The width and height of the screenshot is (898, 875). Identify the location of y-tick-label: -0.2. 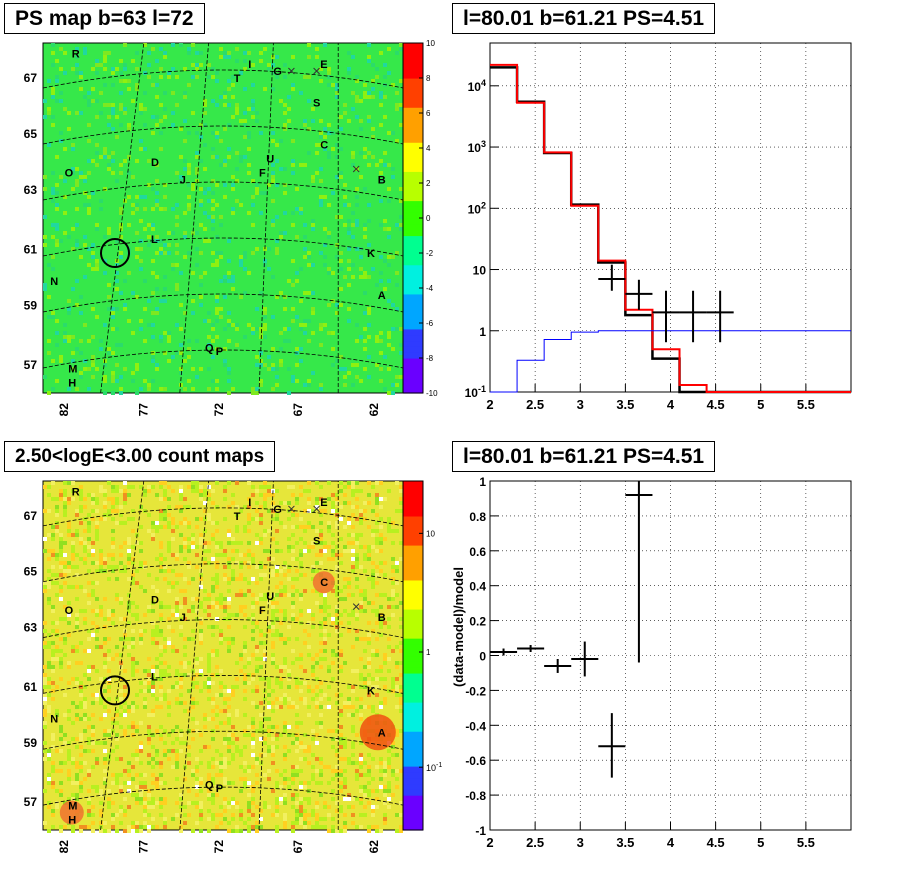
(475, 691).